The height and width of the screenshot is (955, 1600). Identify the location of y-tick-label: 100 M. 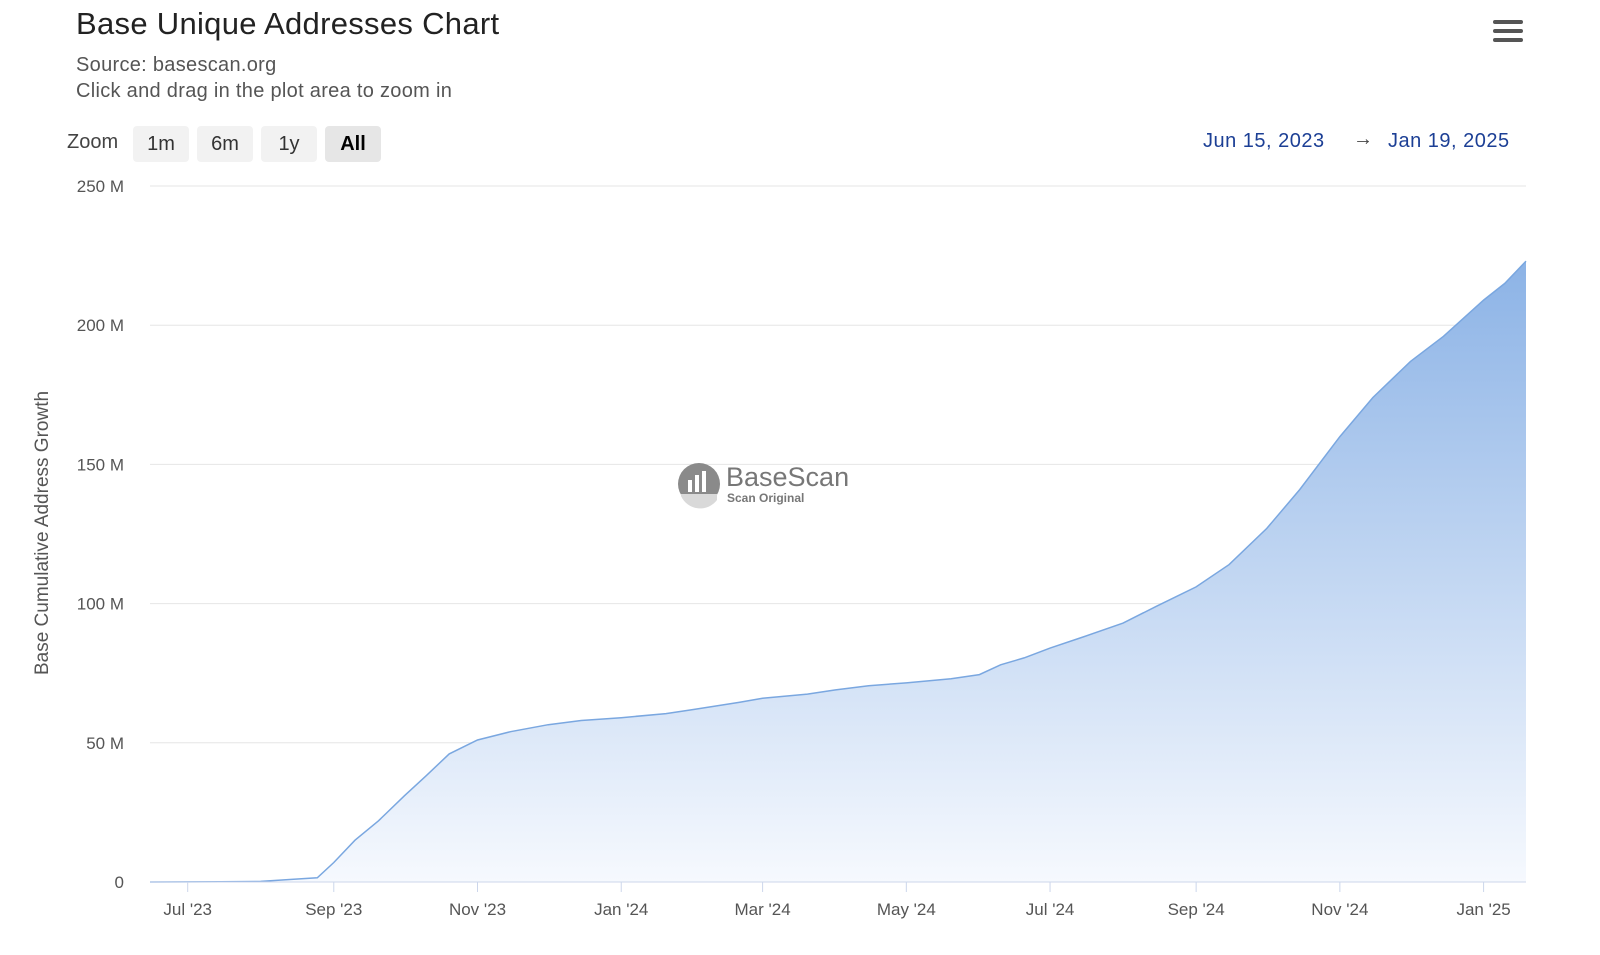
(100, 604).